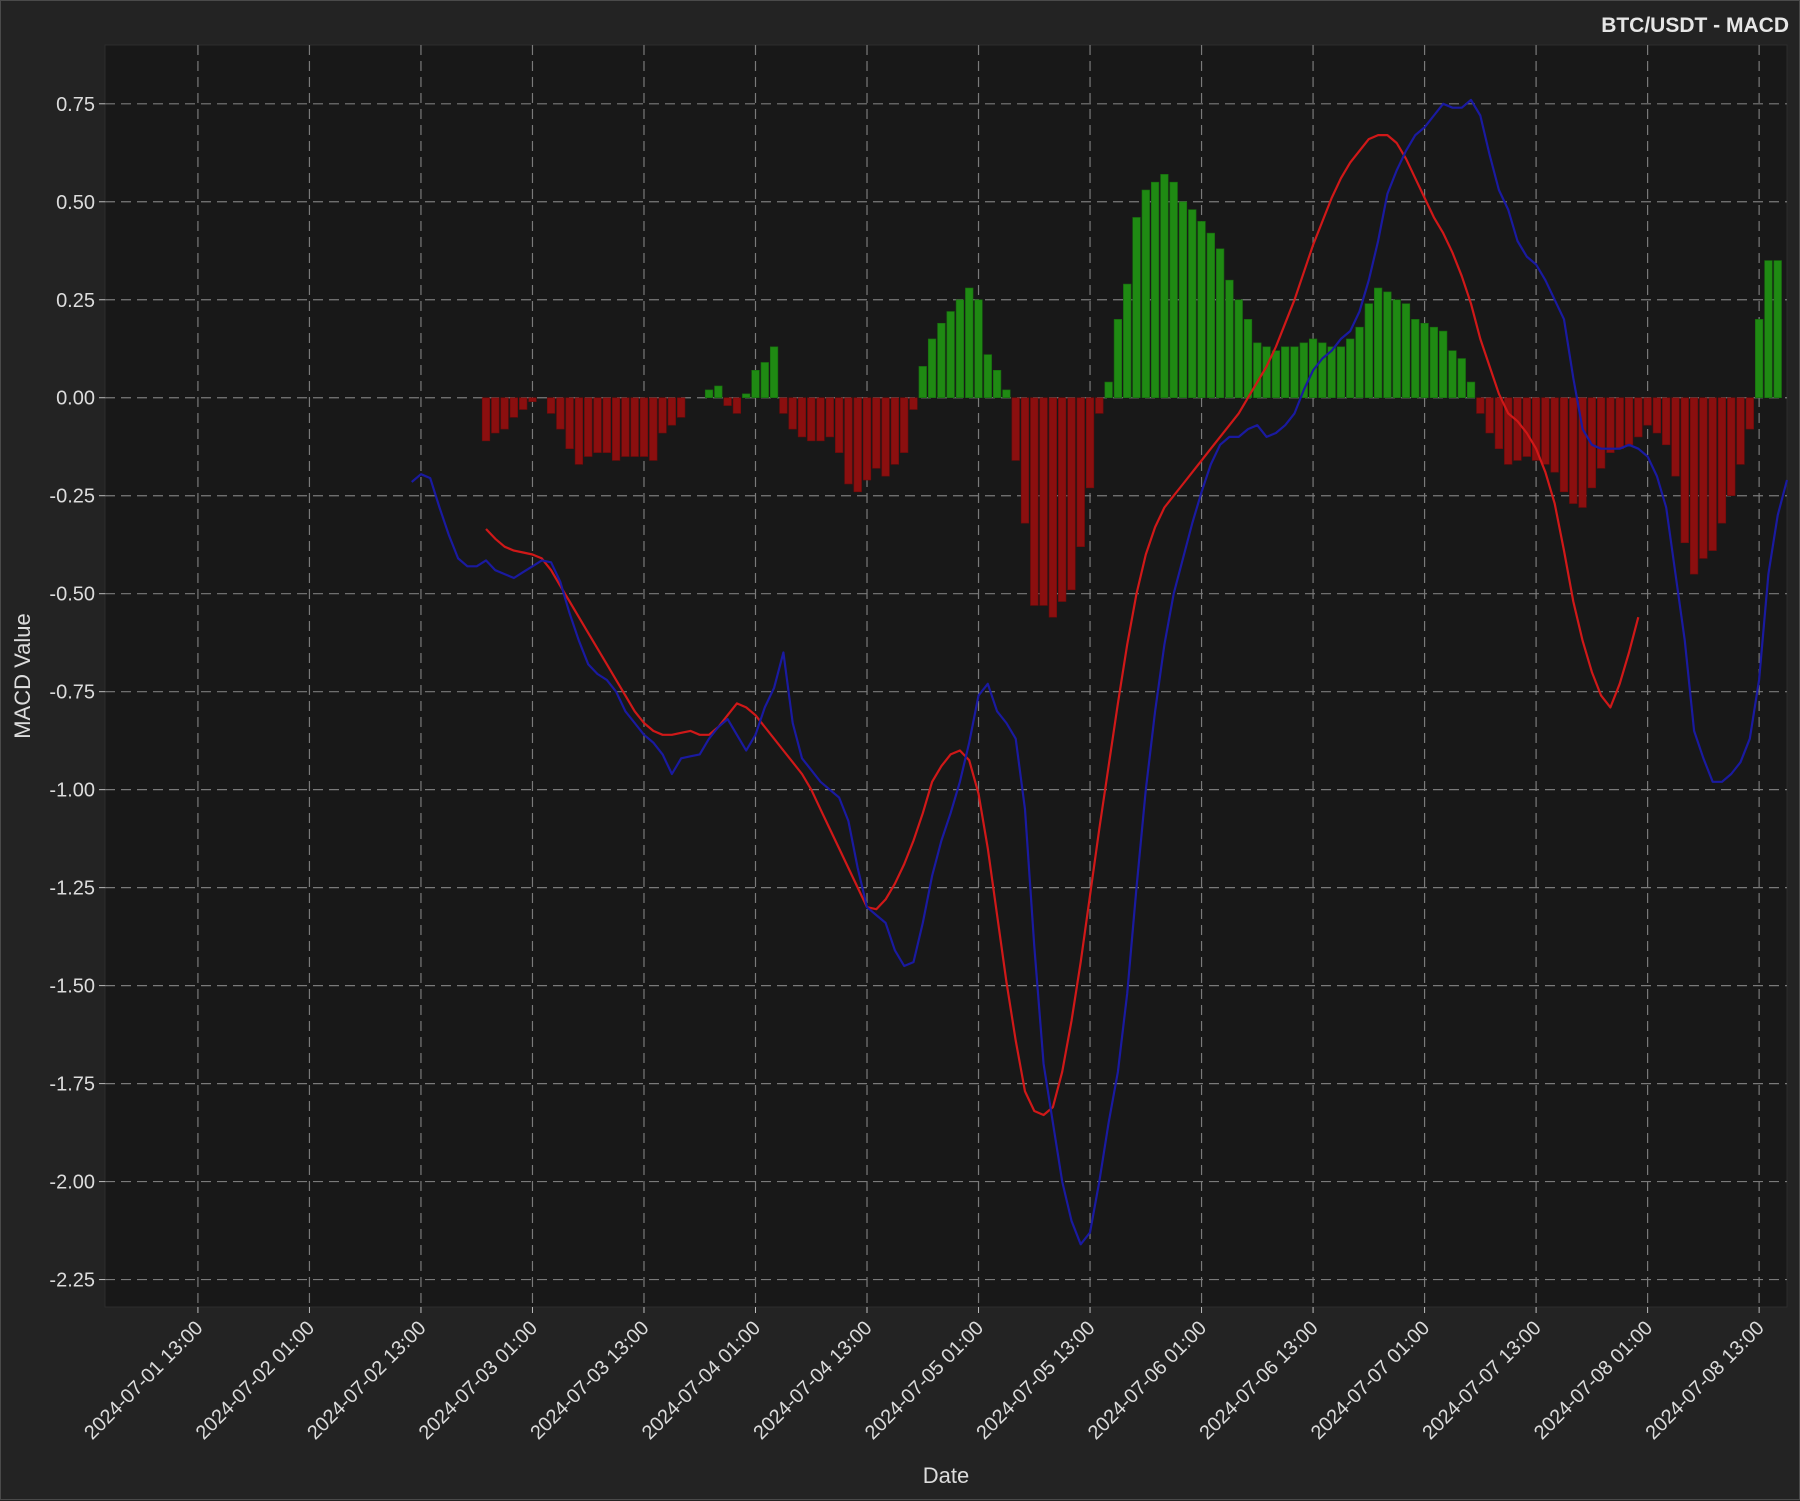  Describe the element at coordinates (812, 1380) in the screenshot. I see `x-tick-label: 2024-07-04 13:00` at that location.